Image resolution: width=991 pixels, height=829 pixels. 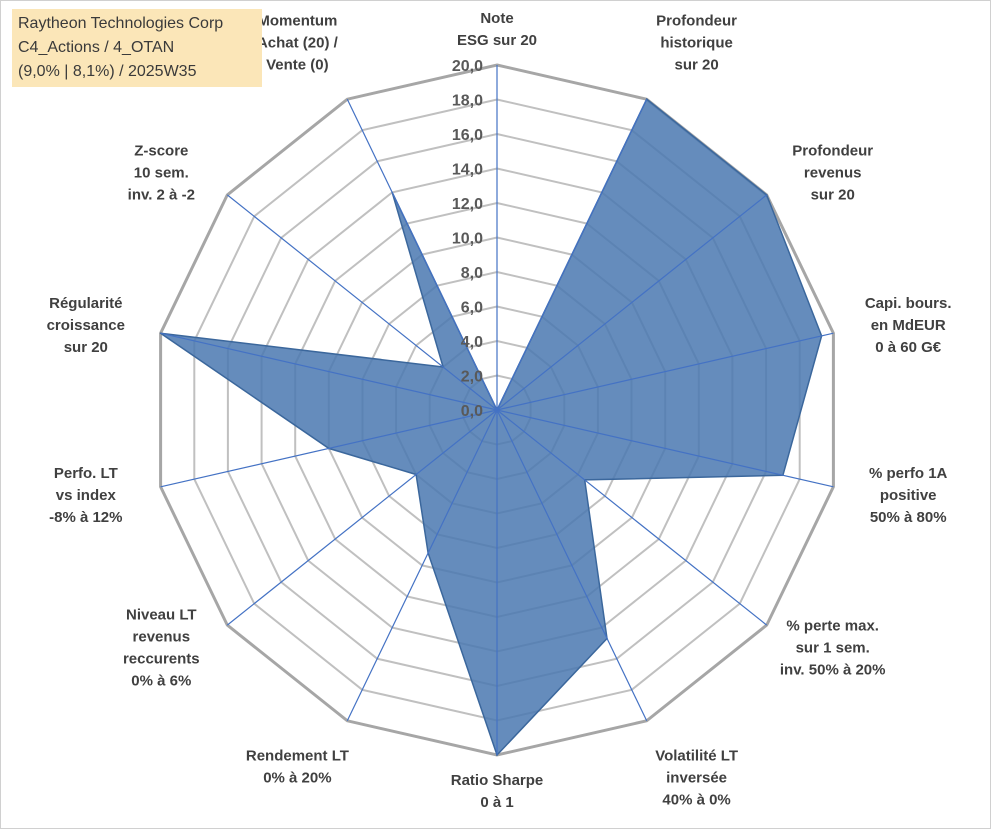 What do you see at coordinates (161, 195) in the screenshot?
I see `axis-label-line: inv. 2 à -2` at bounding box center [161, 195].